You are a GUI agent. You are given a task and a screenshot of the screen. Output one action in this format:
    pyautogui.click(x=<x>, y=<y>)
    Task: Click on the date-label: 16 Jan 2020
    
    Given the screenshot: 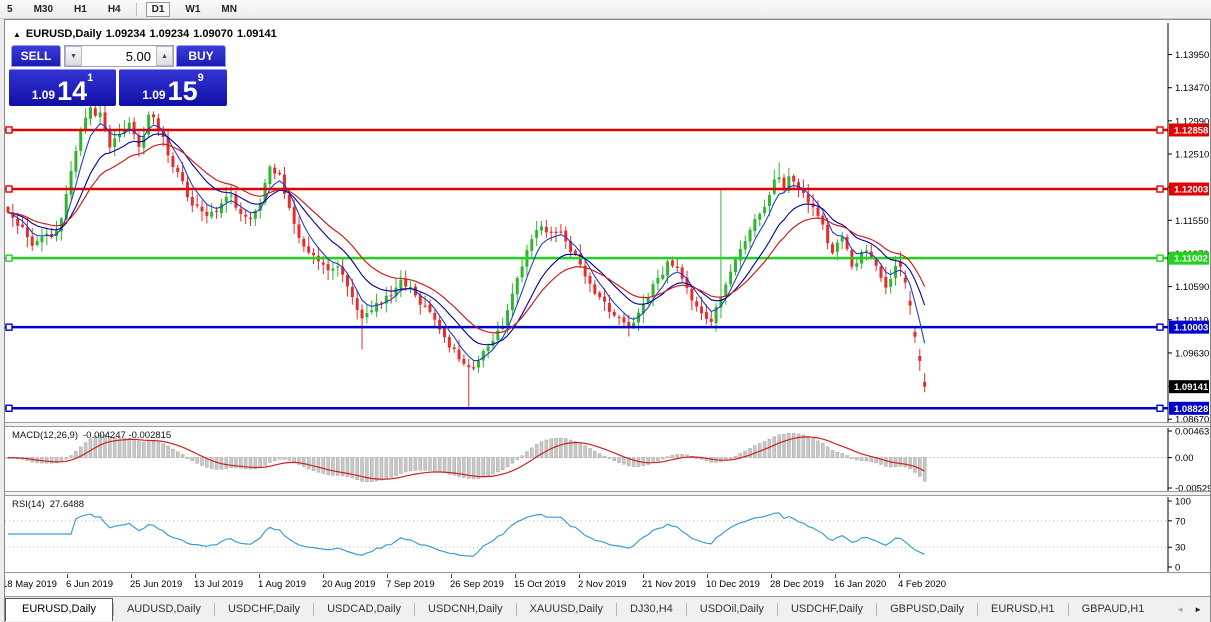 What is the action you would take?
    pyautogui.click(x=860, y=584)
    